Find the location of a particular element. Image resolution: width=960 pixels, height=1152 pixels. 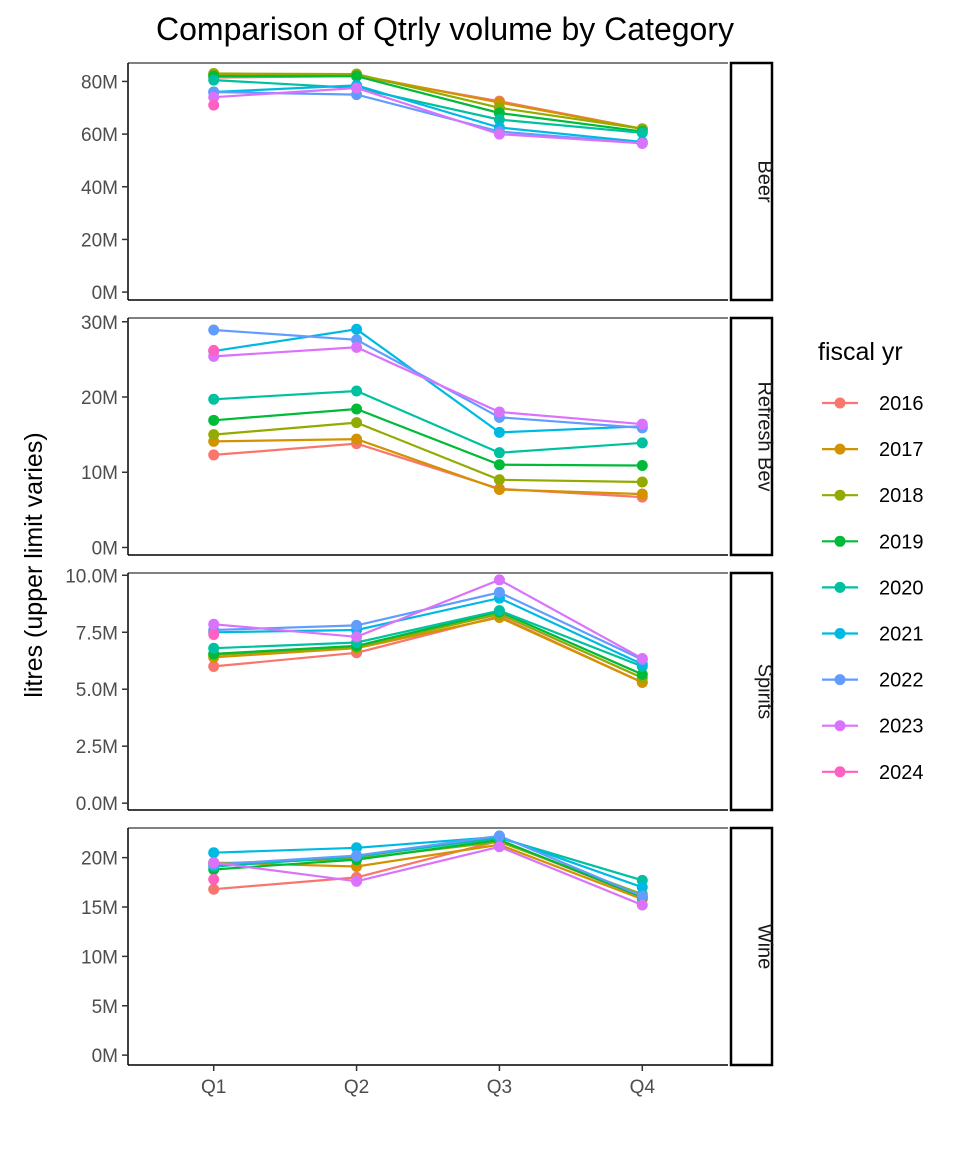

y-tick-label: 30M is located at coordinates (99, 323).